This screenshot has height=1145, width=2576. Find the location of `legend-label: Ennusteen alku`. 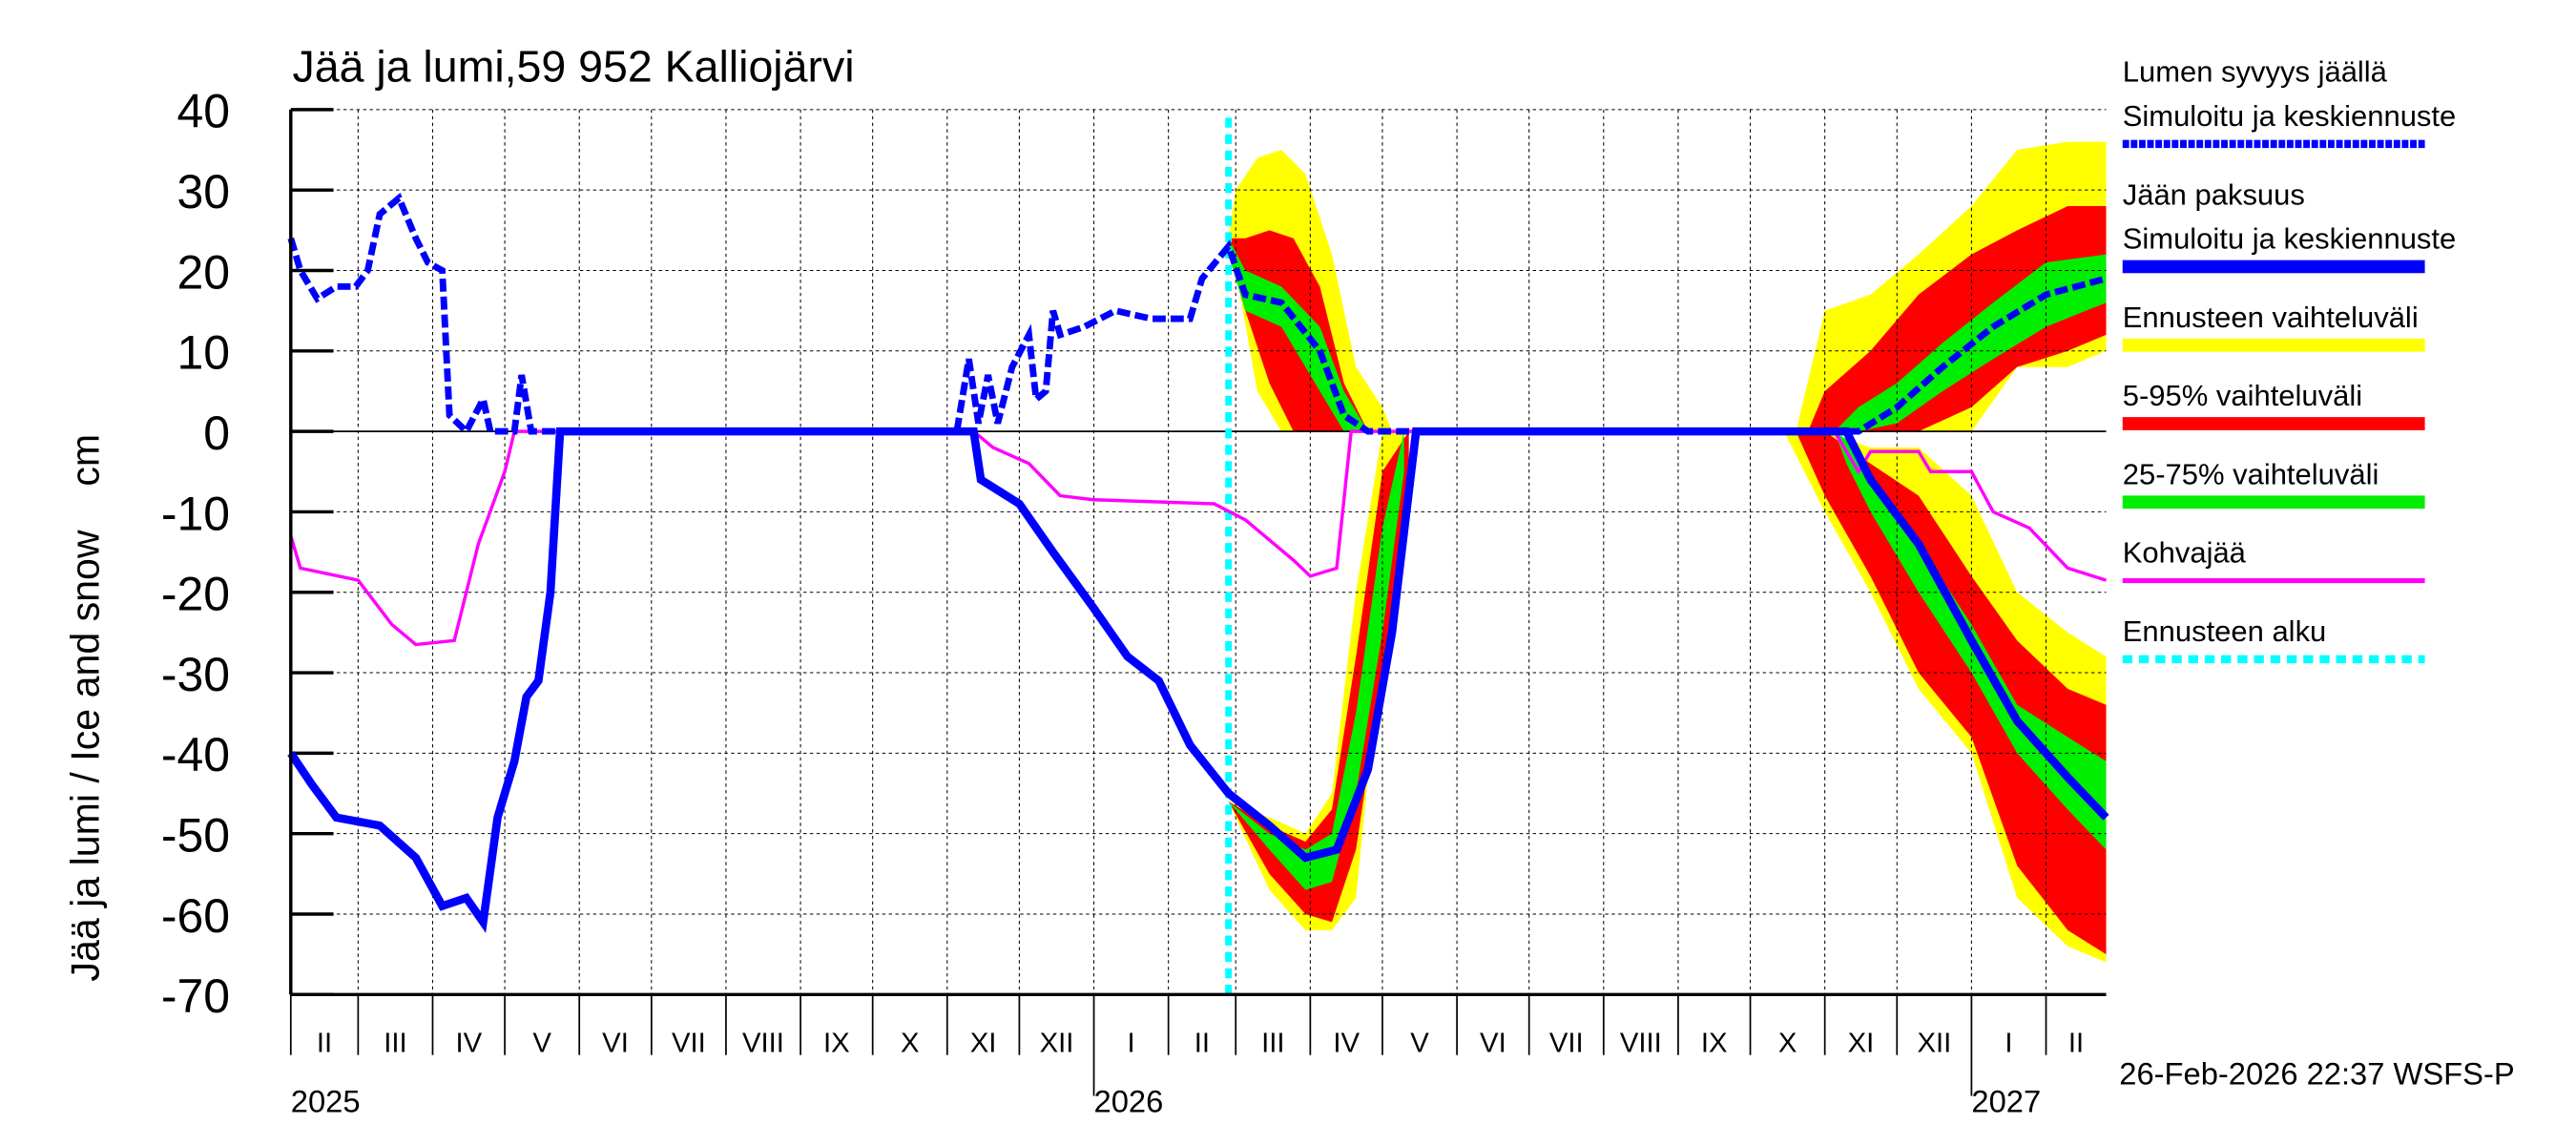

legend-label: Ennusteen alku is located at coordinates (2225, 631).